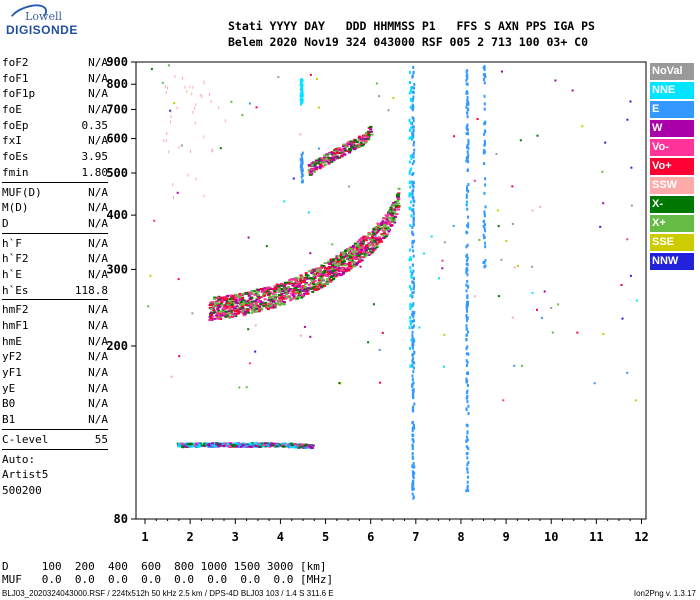  What do you see at coordinates (370, 537) in the screenshot?
I see `x-tick-label: 6` at bounding box center [370, 537].